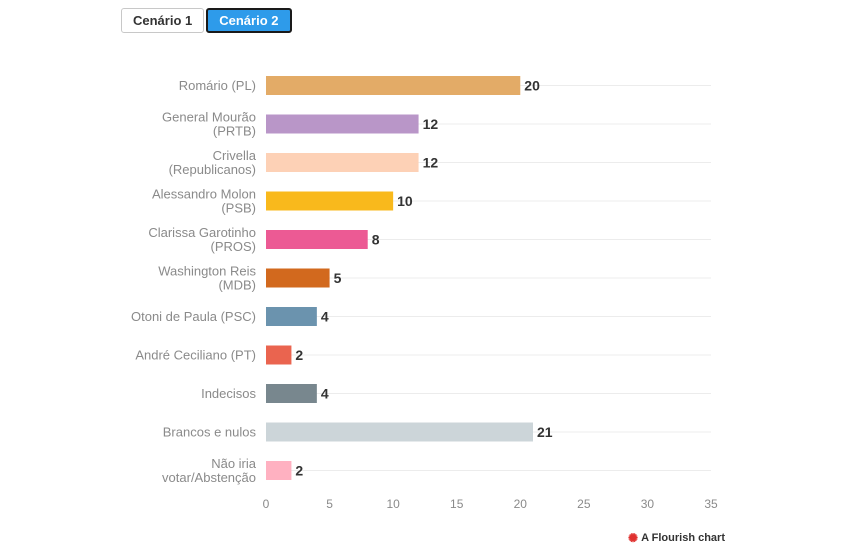  I want to click on credit-label: A Flourish chart, so click(683, 538).